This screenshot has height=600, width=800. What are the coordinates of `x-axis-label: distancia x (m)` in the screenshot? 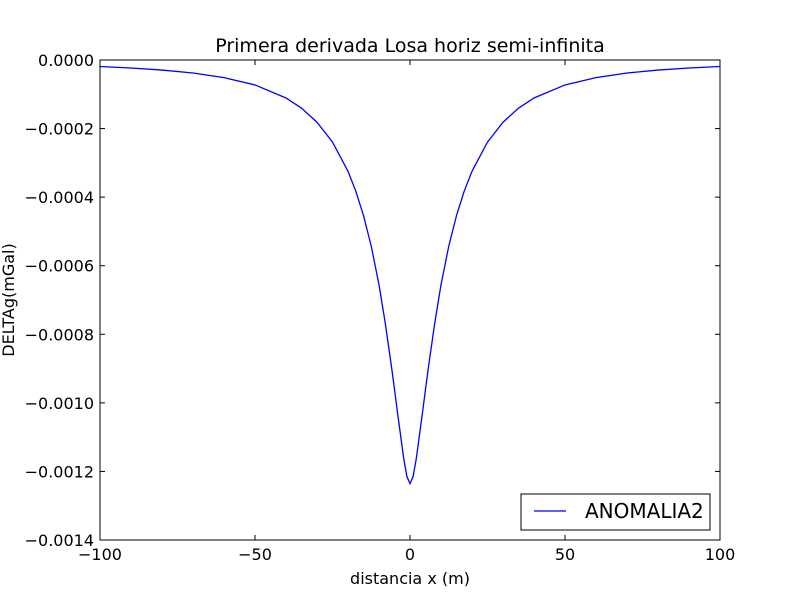 It's located at (410, 578).